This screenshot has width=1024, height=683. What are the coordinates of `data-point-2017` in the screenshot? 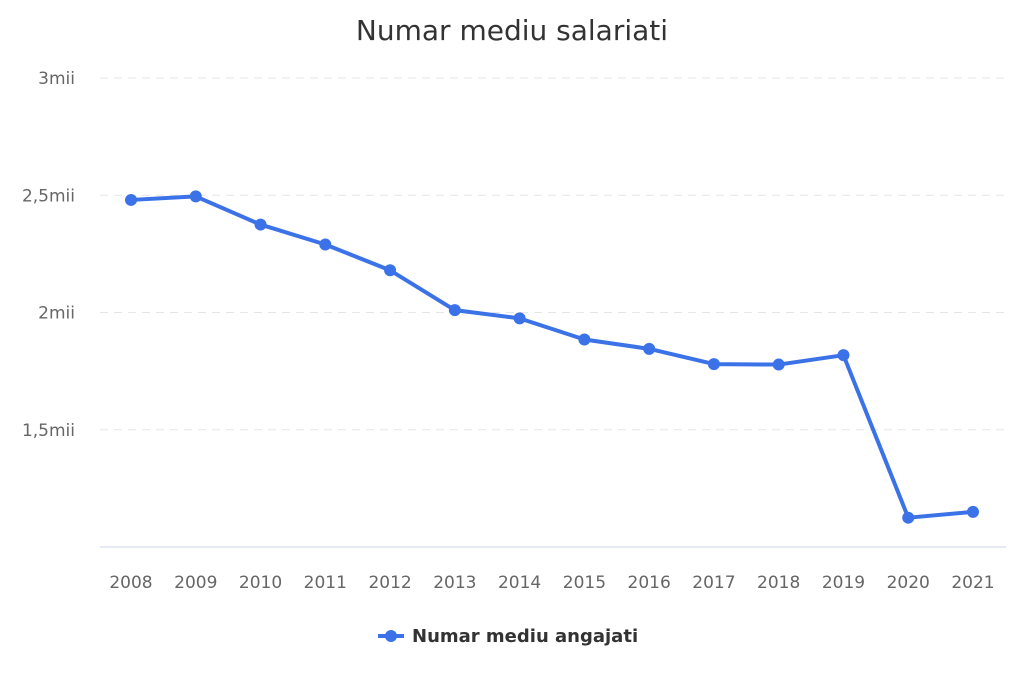 It's located at (713, 364).